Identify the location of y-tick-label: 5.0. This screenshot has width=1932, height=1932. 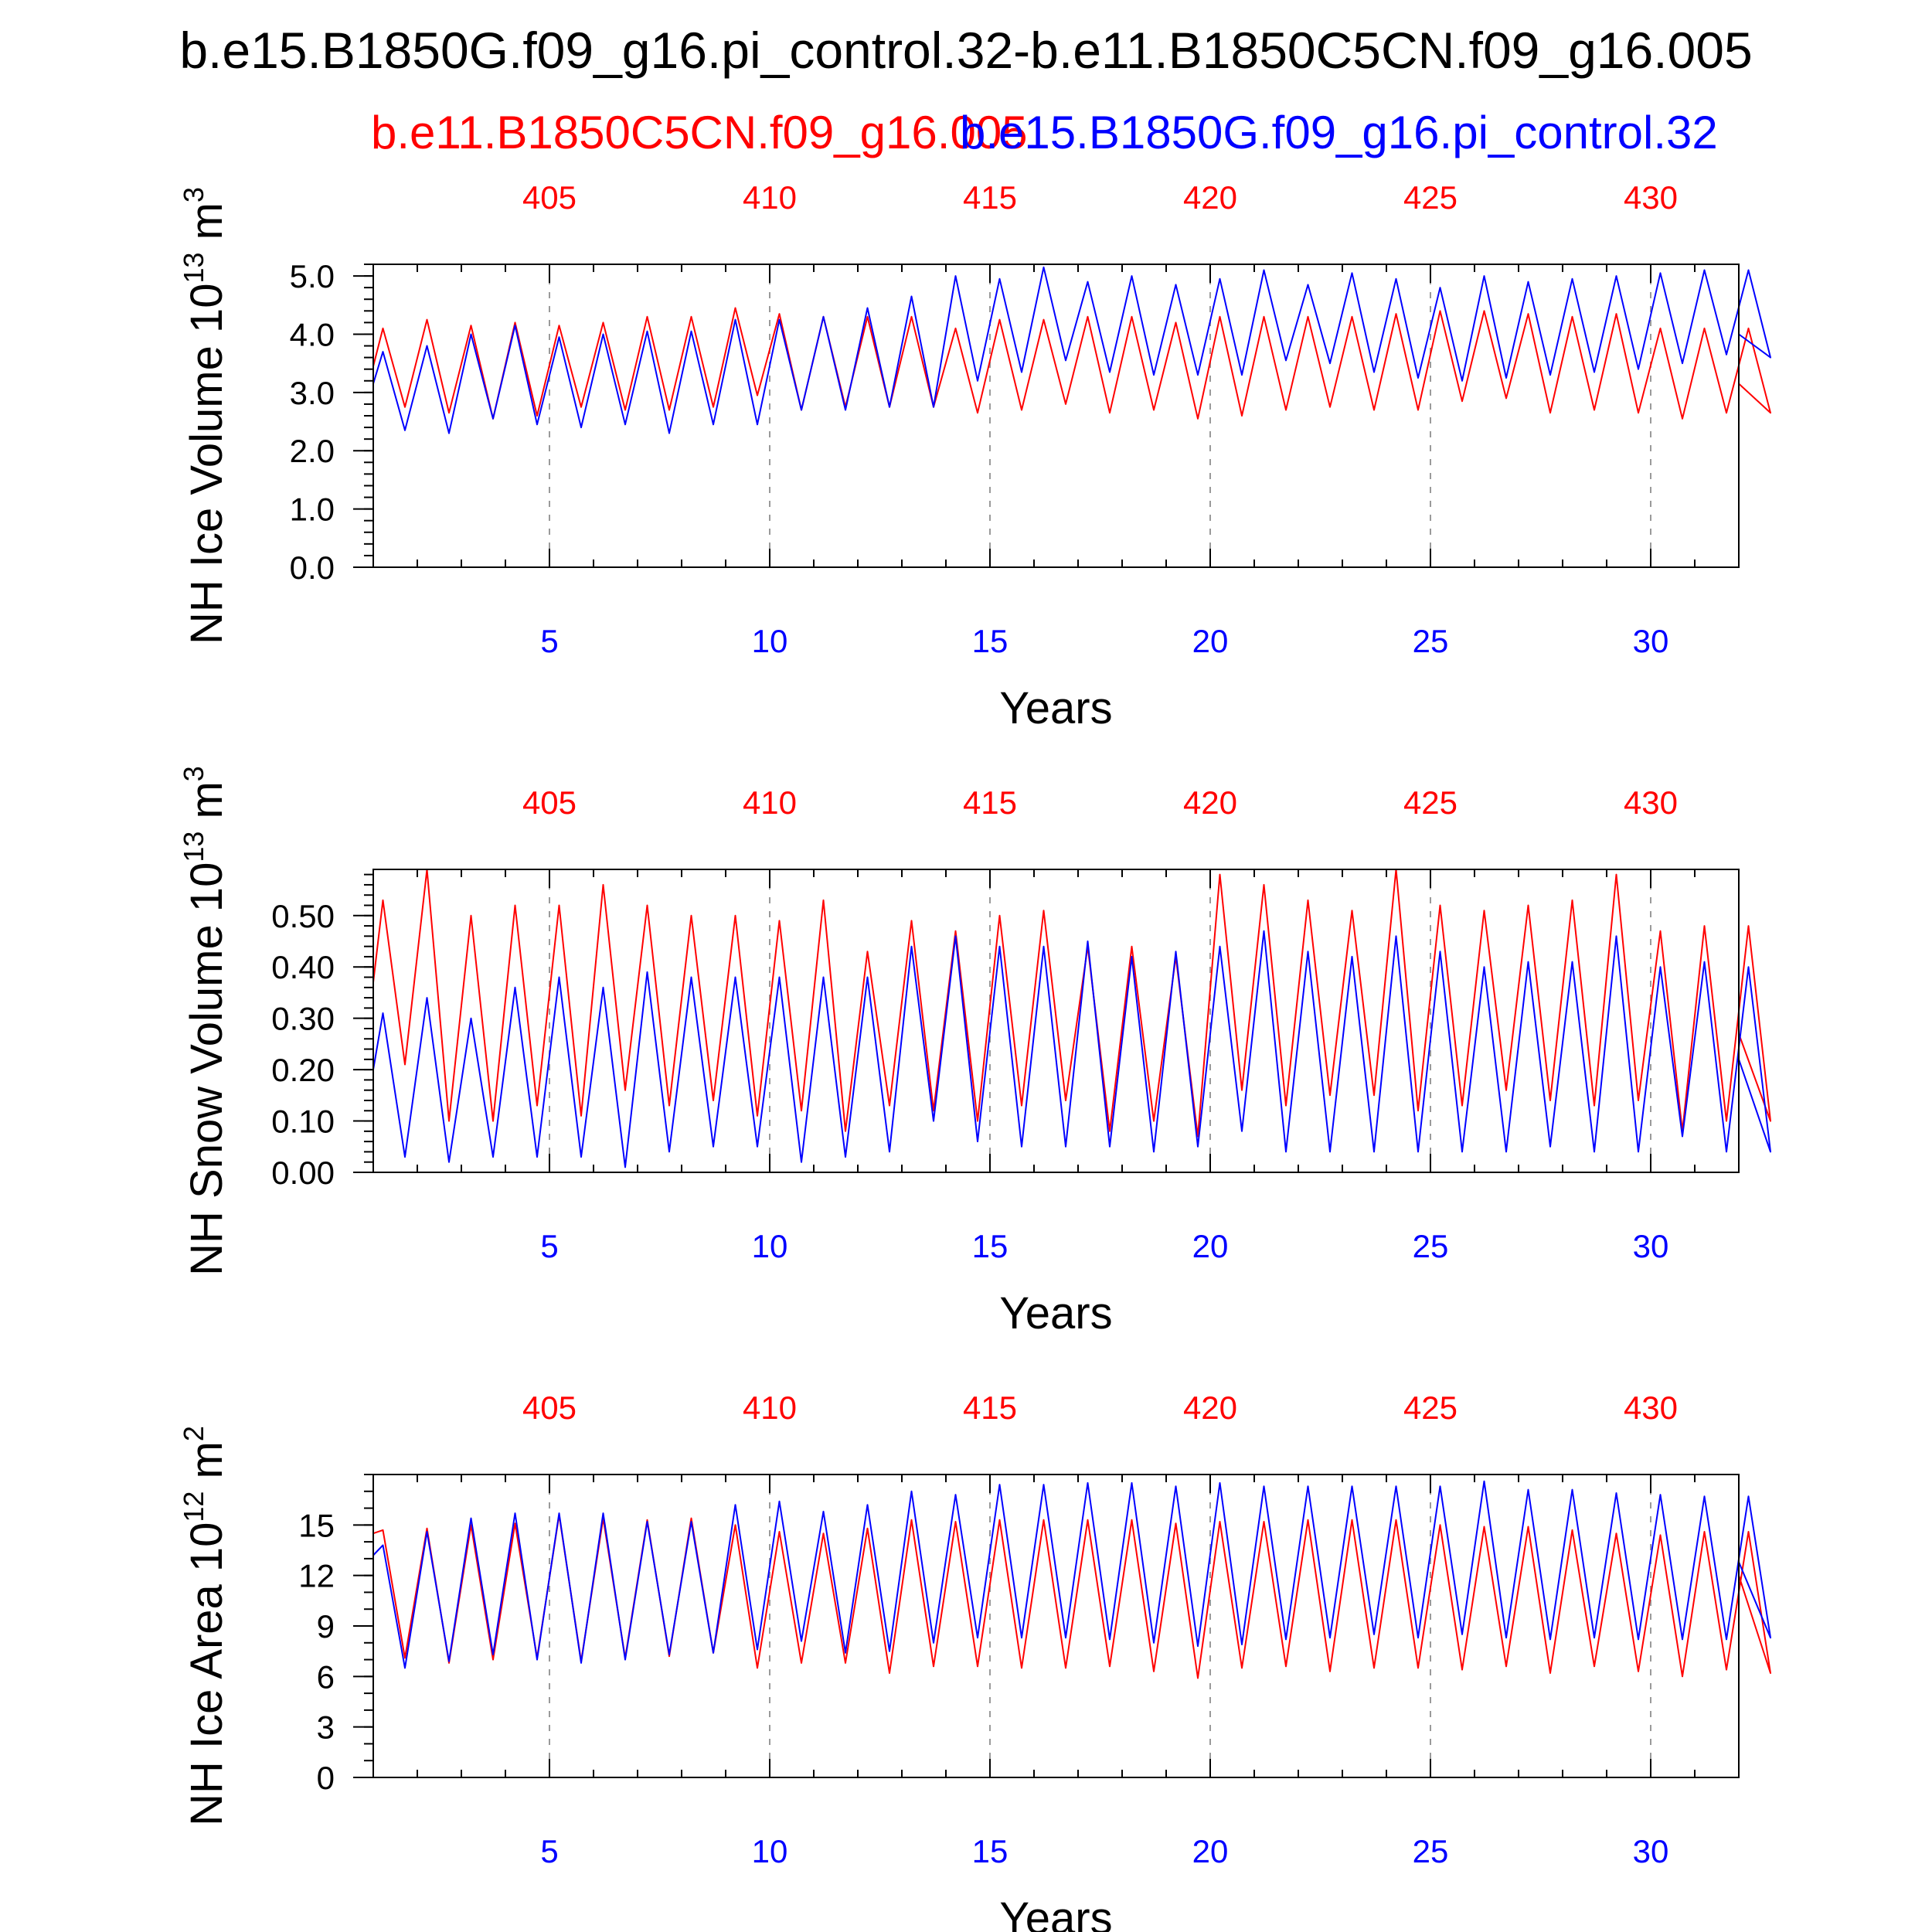
(312, 276).